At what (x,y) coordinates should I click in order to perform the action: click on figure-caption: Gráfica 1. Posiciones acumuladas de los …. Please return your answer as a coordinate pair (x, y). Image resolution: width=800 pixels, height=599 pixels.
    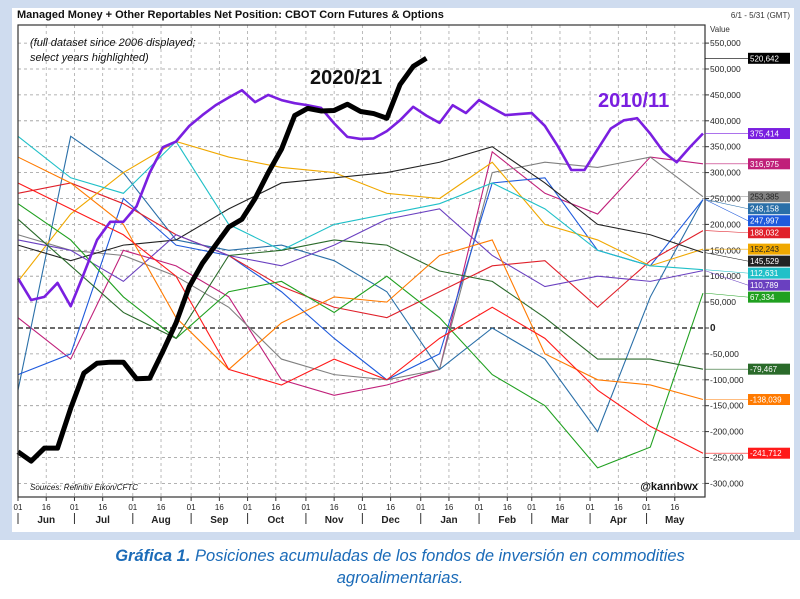
    Looking at the image, I should click on (400, 567).